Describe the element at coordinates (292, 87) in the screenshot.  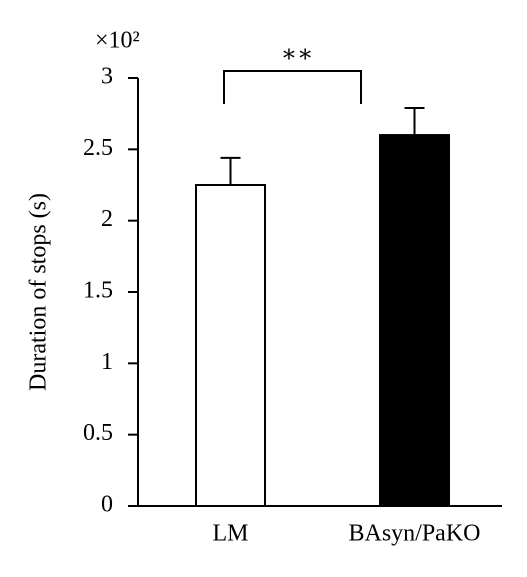
I see `significance-bracket` at that location.